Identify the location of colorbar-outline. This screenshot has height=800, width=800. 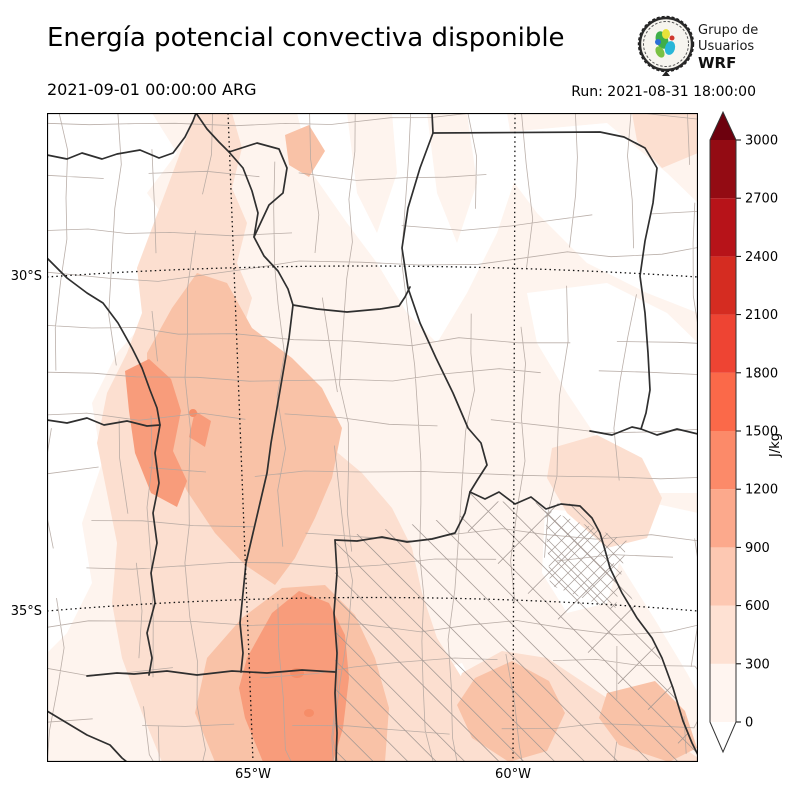
(723, 432).